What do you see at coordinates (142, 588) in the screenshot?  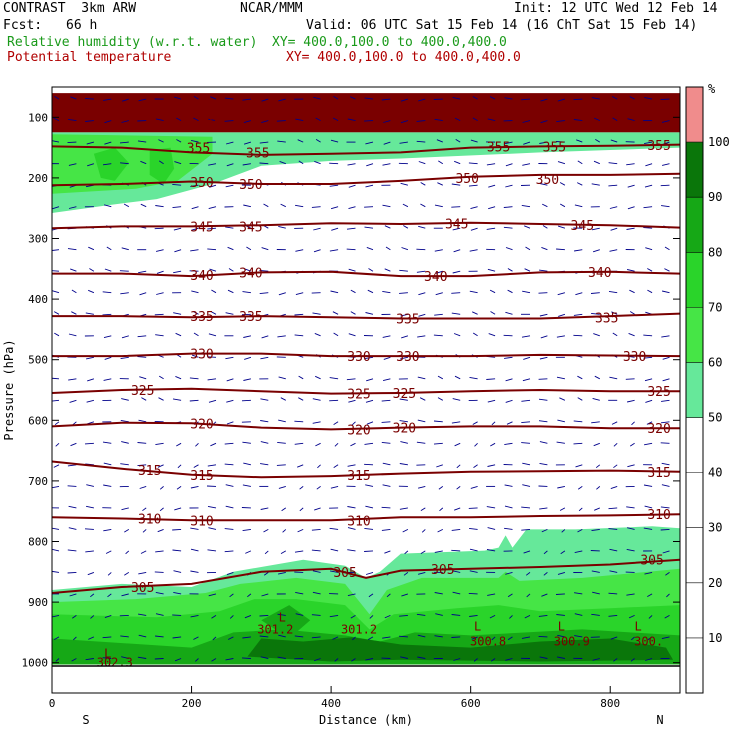 I see `theta-label: 305` at bounding box center [142, 588].